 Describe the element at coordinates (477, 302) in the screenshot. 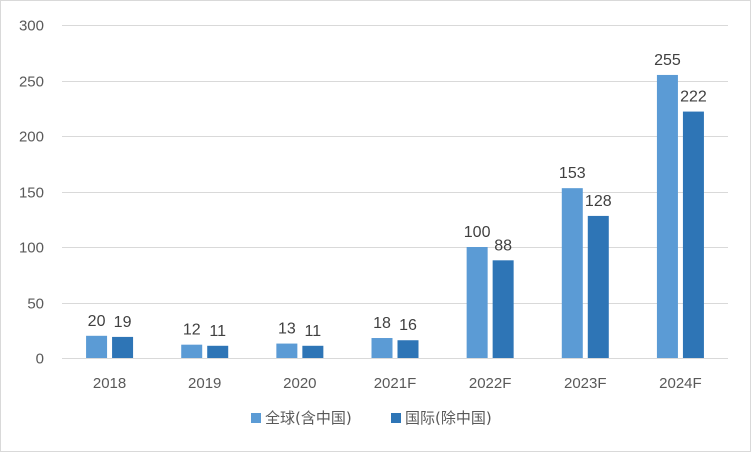

I see `bar-global-2022F` at that location.